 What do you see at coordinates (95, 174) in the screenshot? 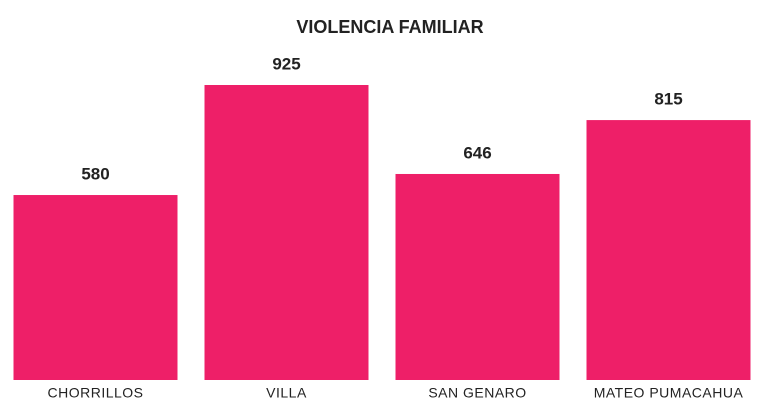
I see `value-label: 580` at bounding box center [95, 174].